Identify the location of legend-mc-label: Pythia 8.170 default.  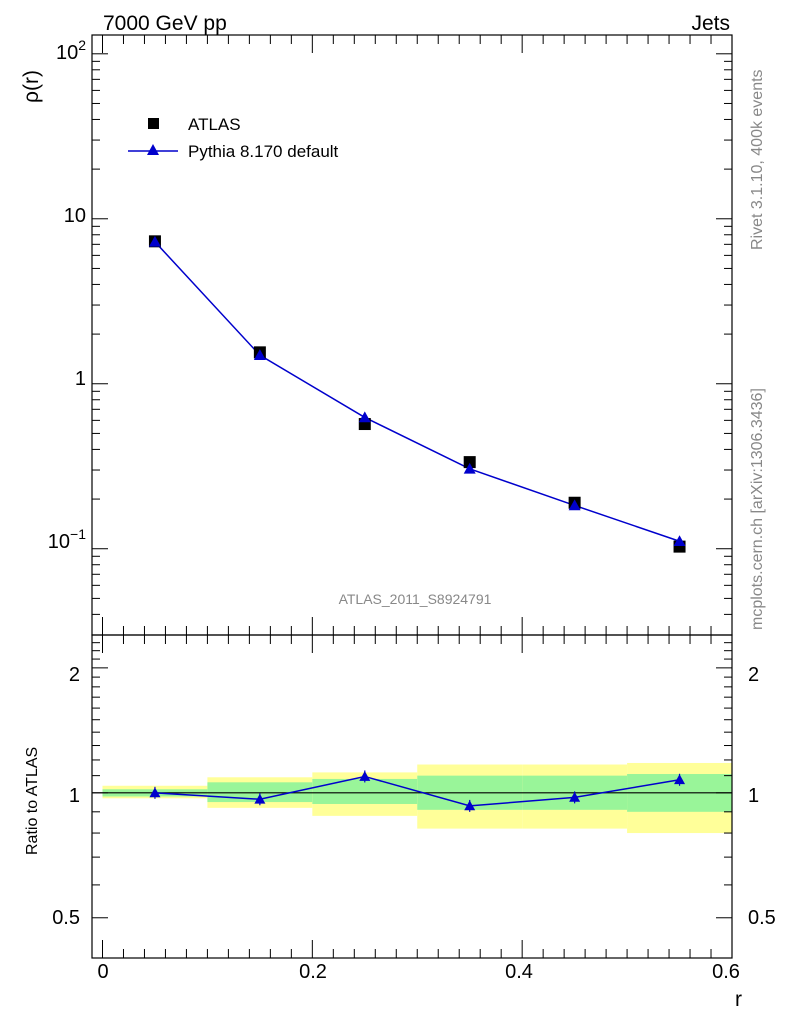
(263, 151).